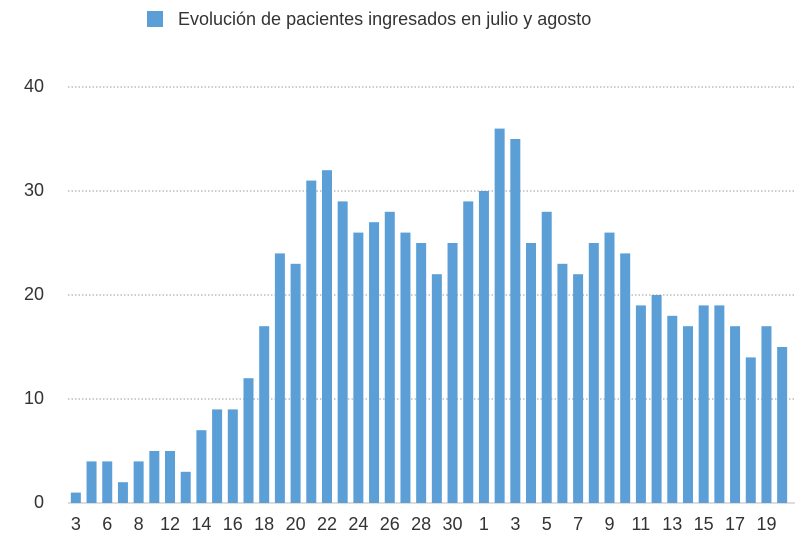 This screenshot has width=812, height=546. What do you see at coordinates (233, 524) in the screenshot?
I see `x-tick-label: 16` at bounding box center [233, 524].